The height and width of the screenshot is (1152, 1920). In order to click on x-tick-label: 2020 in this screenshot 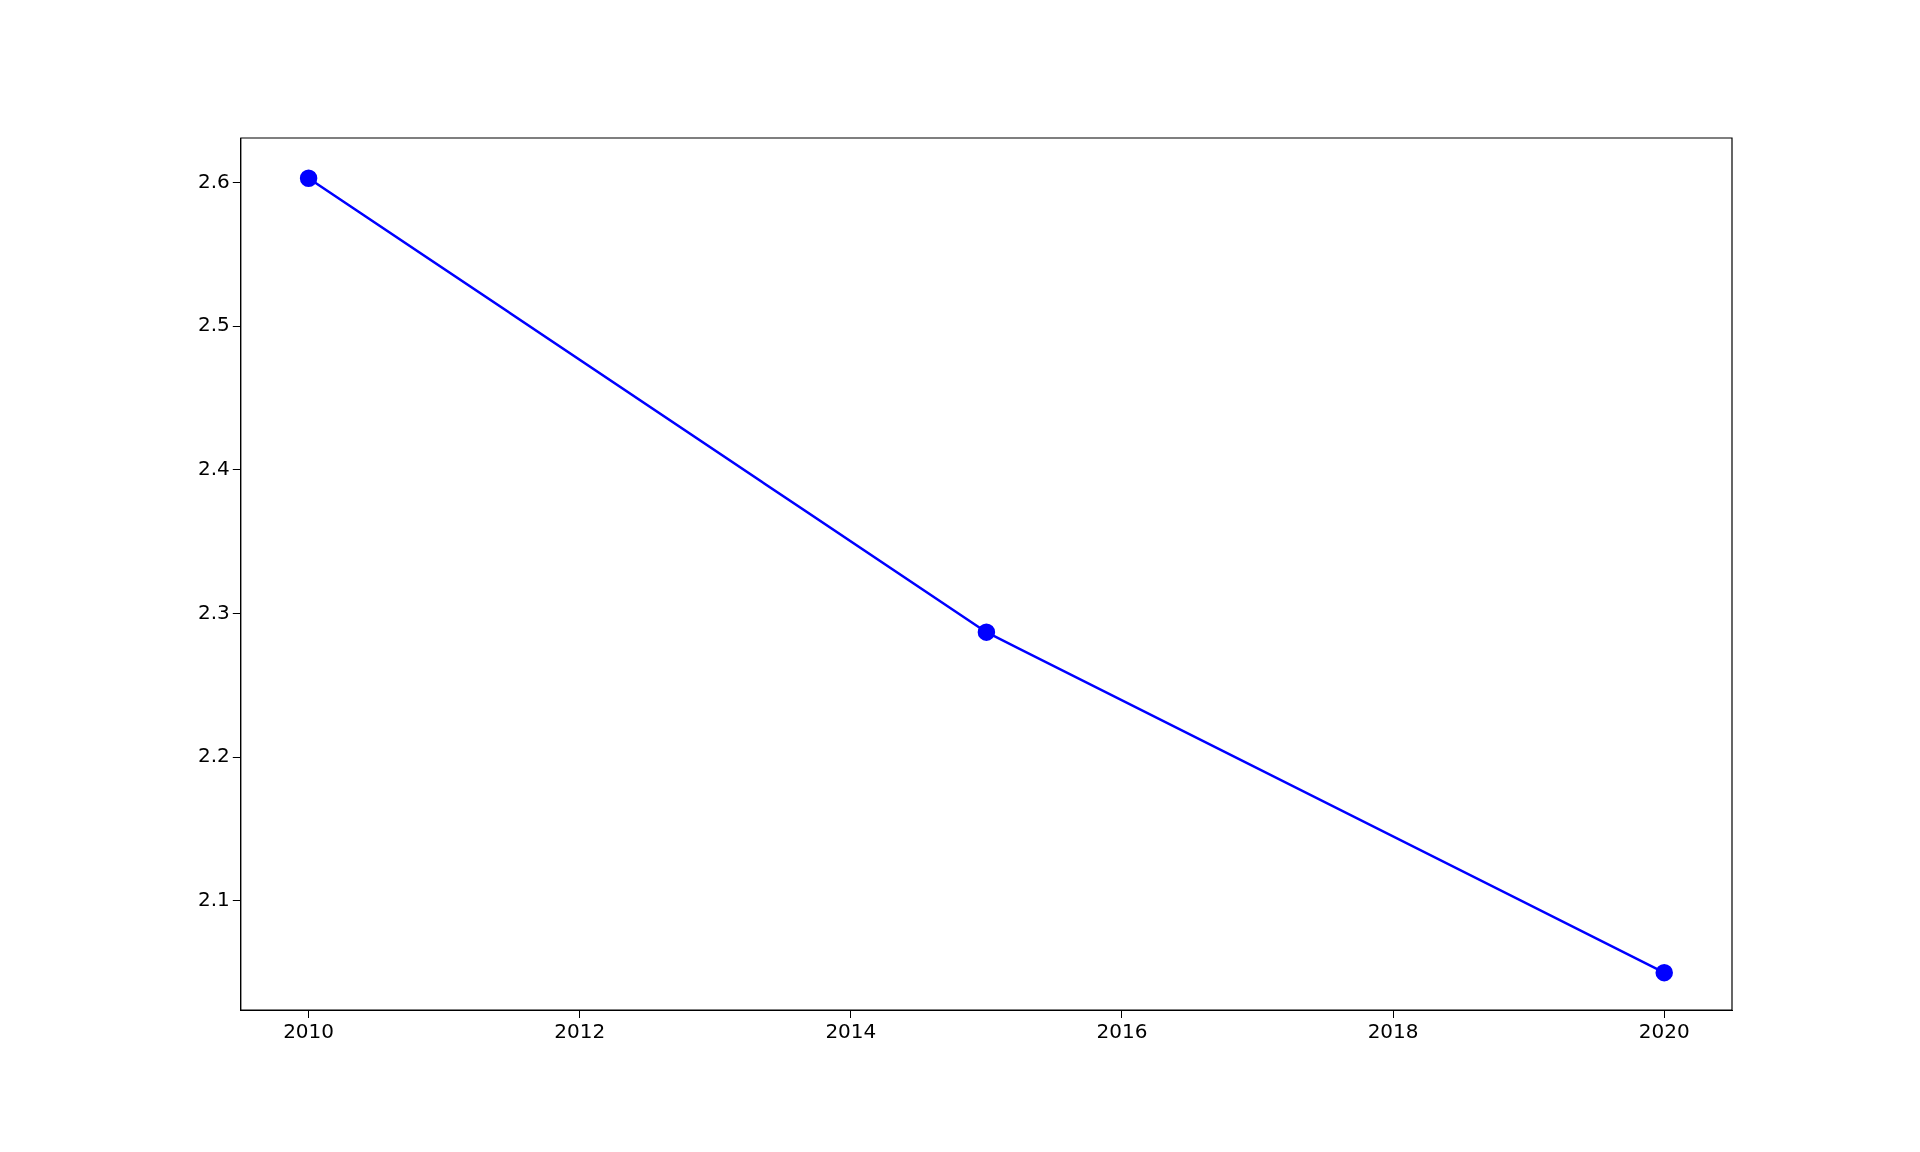, I will do `click(1664, 1031)`.